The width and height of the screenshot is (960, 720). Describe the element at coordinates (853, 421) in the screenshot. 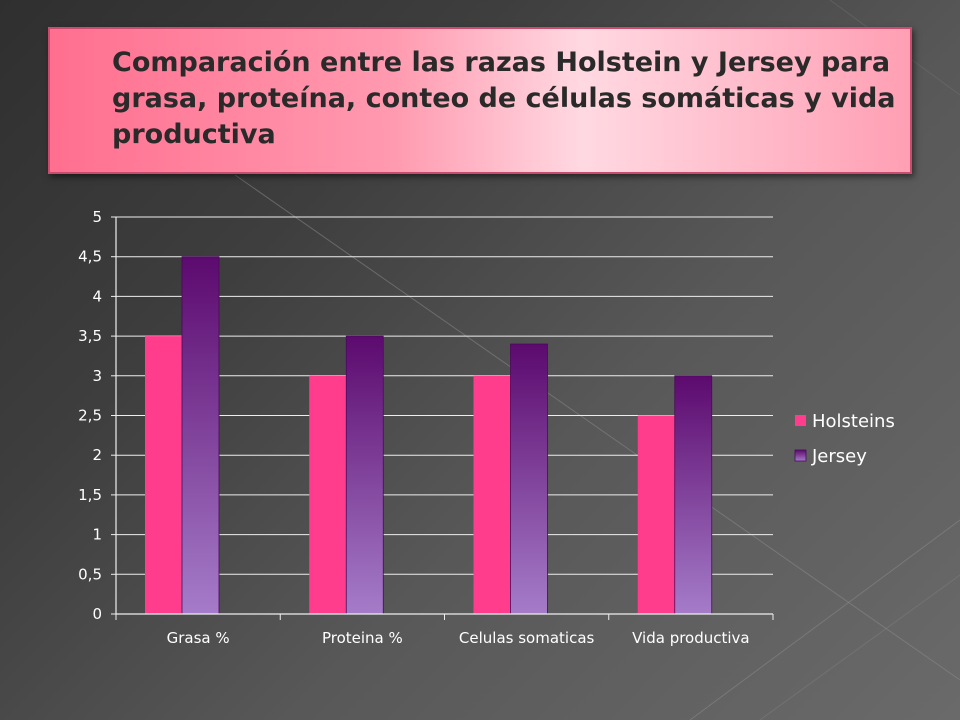

I see `legend-label-holsteins: Holsteins` at that location.